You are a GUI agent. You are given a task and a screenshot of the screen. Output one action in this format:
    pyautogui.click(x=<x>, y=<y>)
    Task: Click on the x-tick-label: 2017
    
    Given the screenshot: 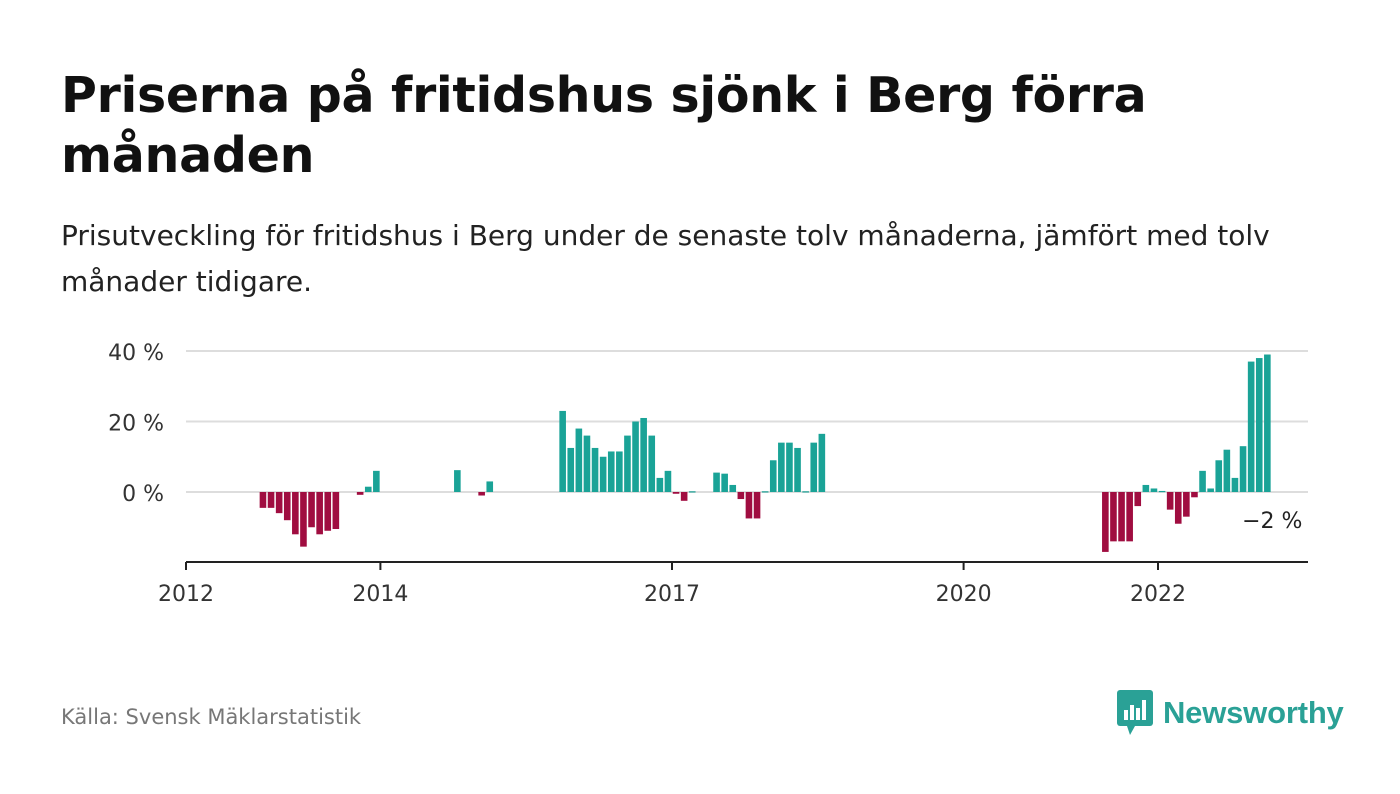 What is the action you would take?
    pyautogui.click(x=672, y=594)
    